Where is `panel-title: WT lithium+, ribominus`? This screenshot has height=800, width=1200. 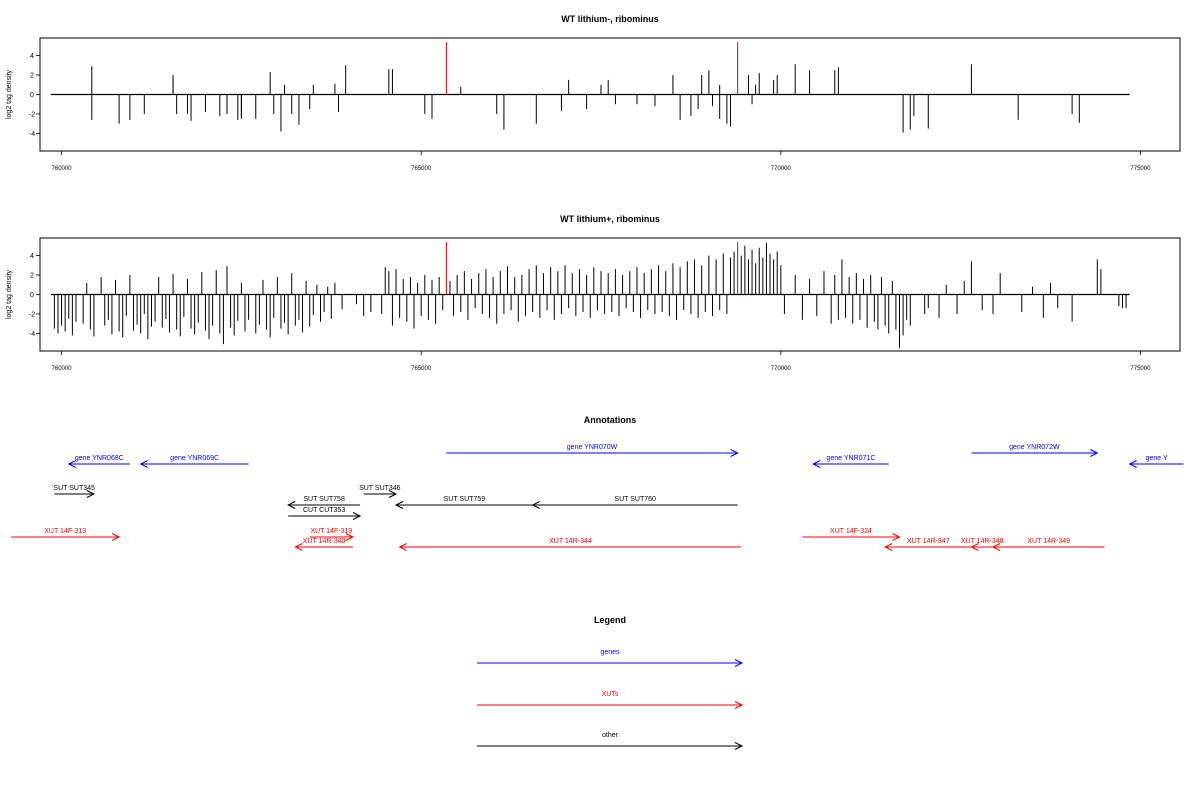
panel-title: WT lithium+, ribominus is located at coordinates (610, 219).